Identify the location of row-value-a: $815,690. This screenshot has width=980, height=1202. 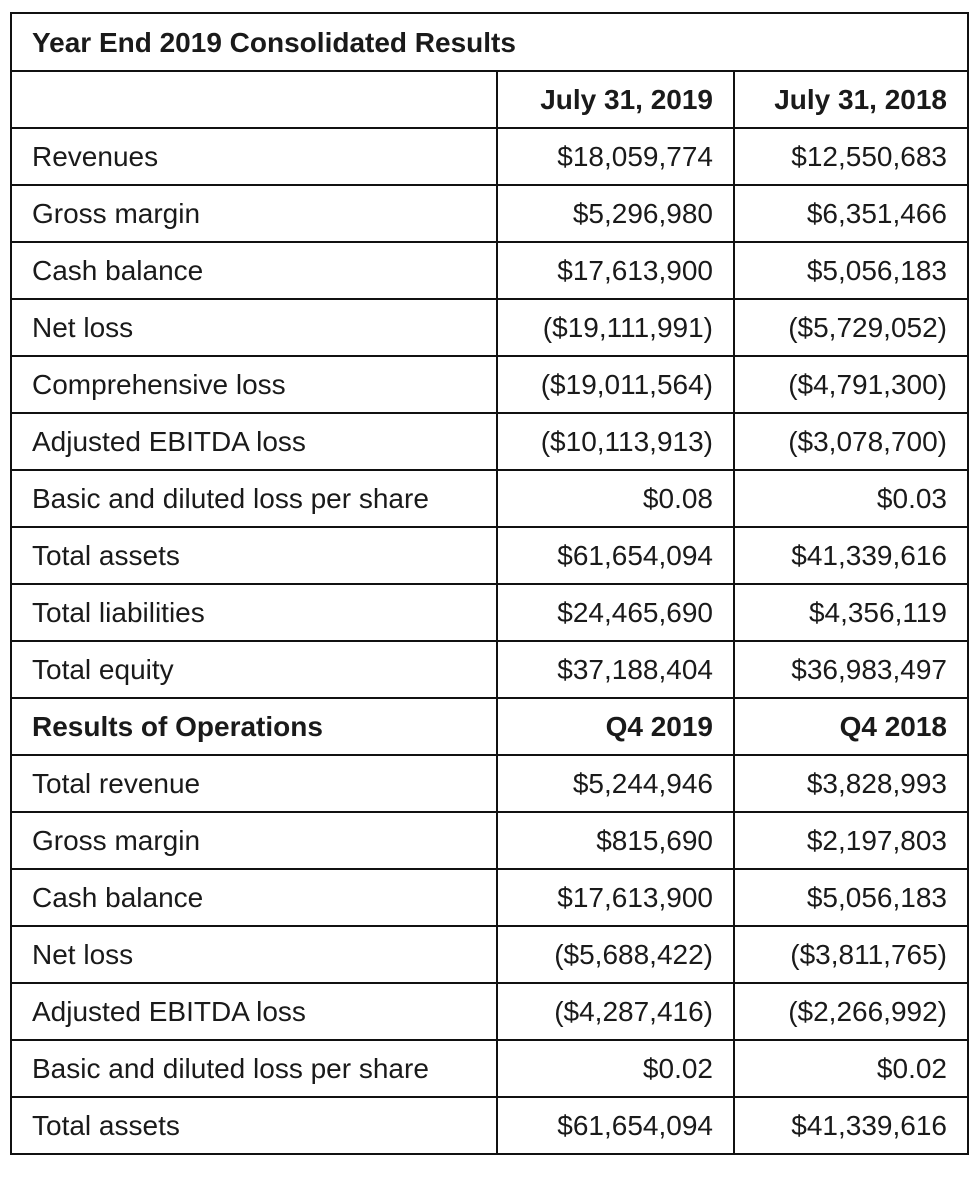
(615, 840).